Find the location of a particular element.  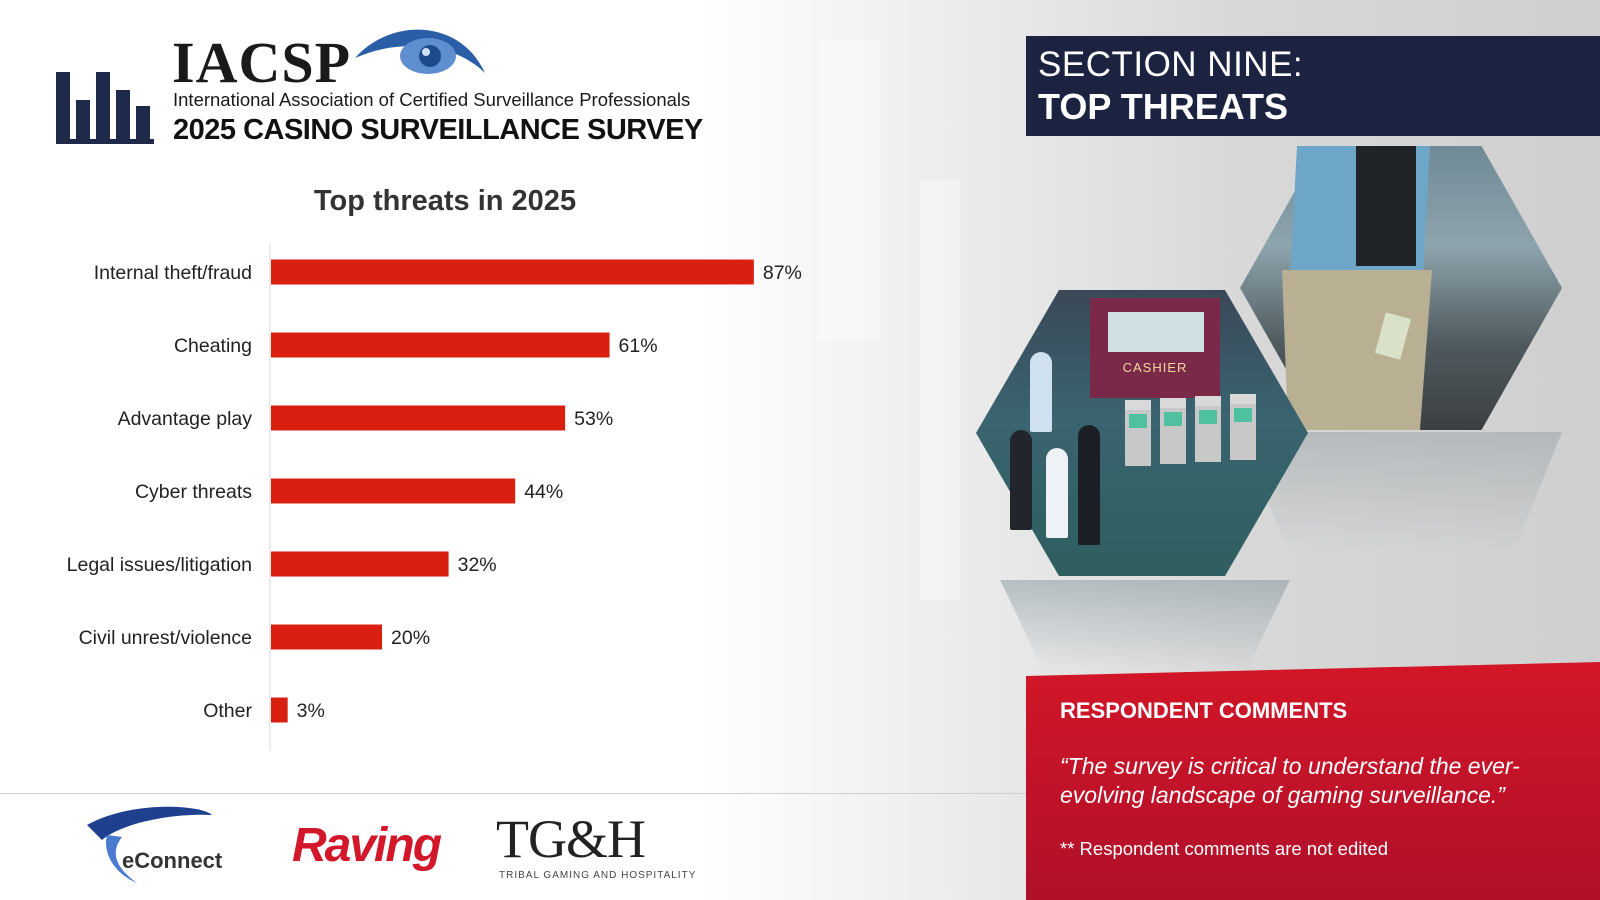

cashier-sign: CASHIER is located at coordinates (1155, 367).